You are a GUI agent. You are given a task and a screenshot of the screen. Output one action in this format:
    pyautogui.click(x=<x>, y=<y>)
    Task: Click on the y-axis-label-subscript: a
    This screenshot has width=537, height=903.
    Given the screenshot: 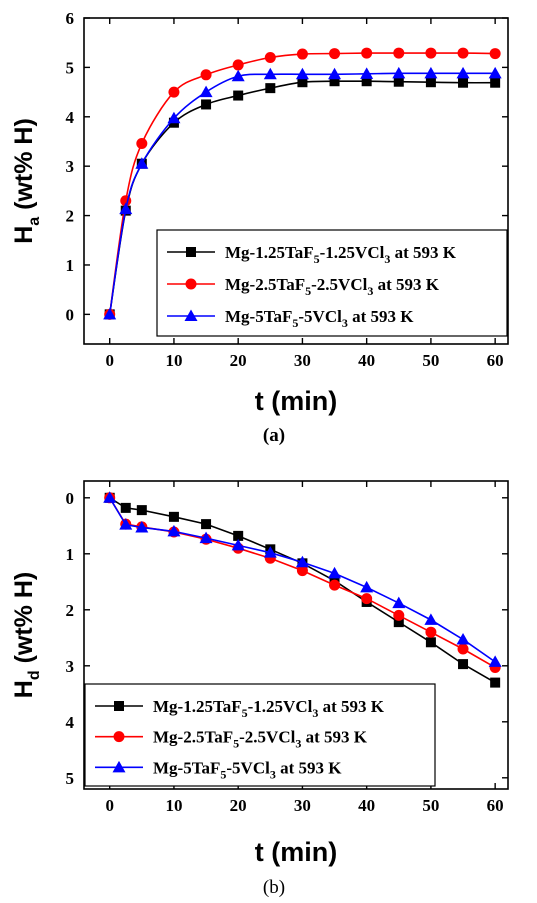 What is the action you would take?
    pyautogui.click(x=34, y=221)
    